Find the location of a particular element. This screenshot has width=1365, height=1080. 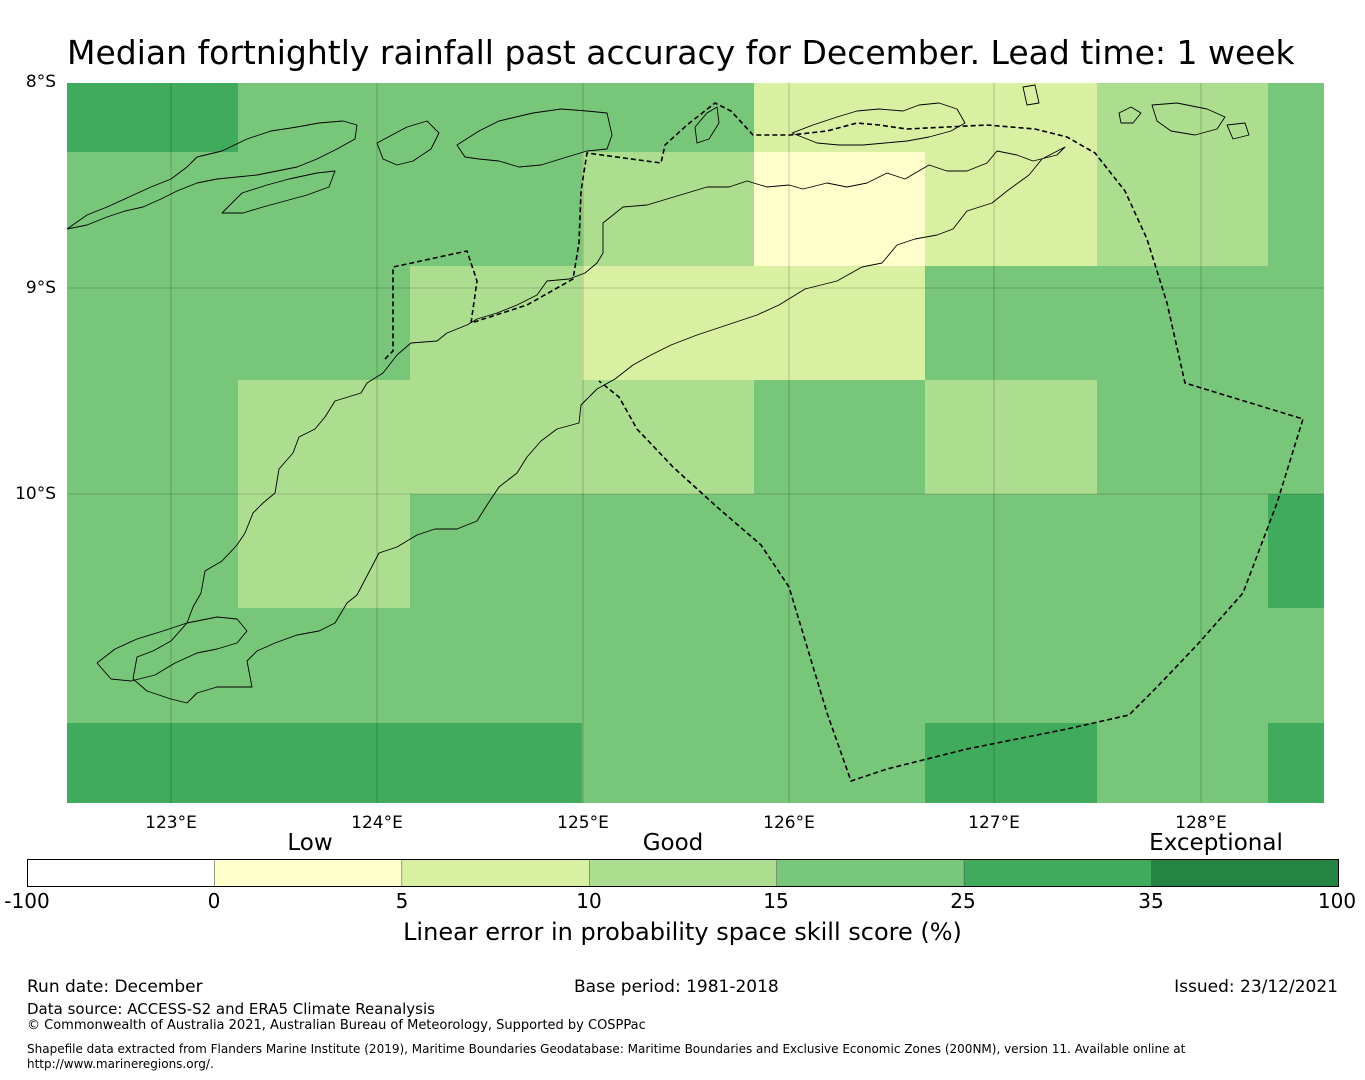

east-islands-outline is located at coordinates (1188, 119).